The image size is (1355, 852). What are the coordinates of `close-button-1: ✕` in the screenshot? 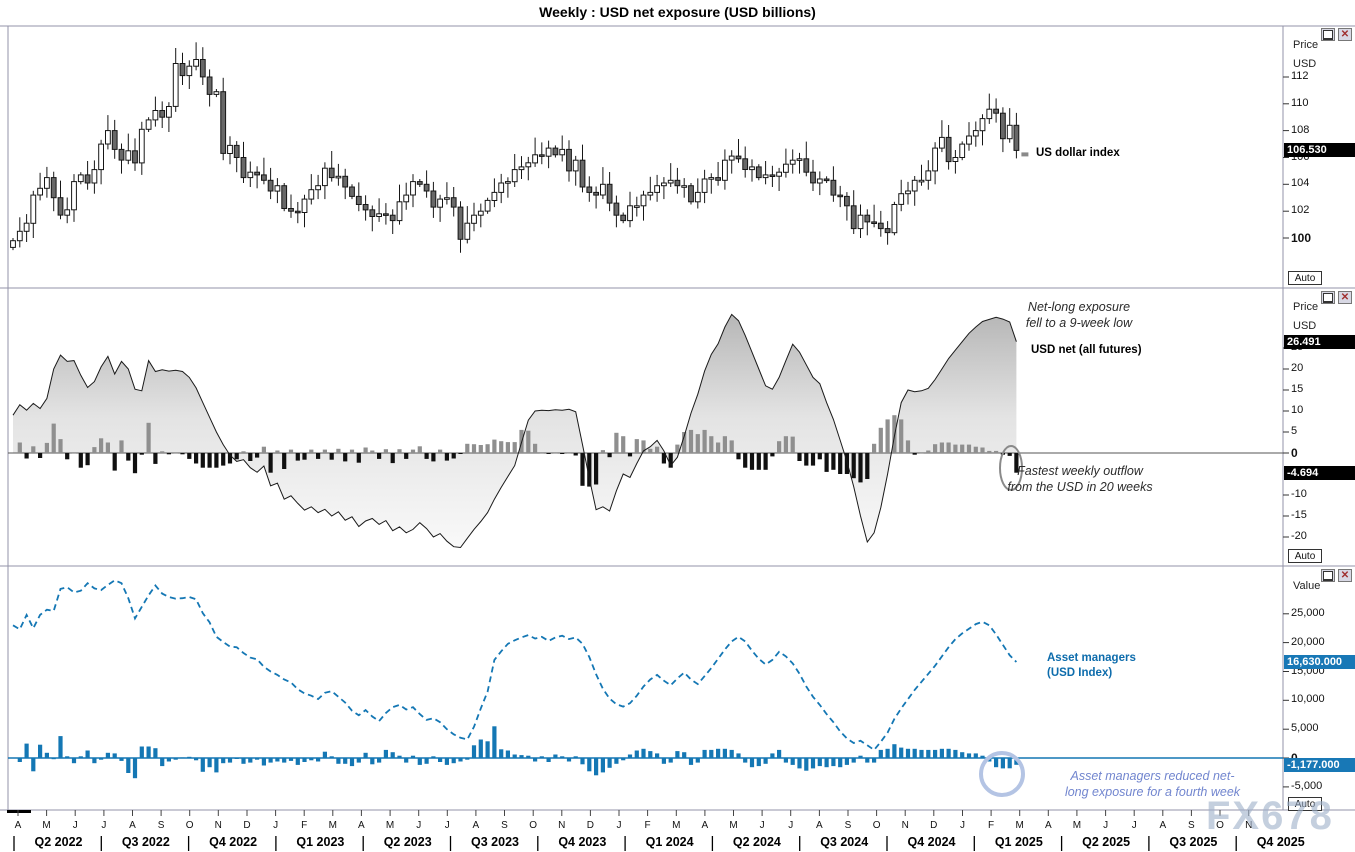 It's located at (1345, 34).